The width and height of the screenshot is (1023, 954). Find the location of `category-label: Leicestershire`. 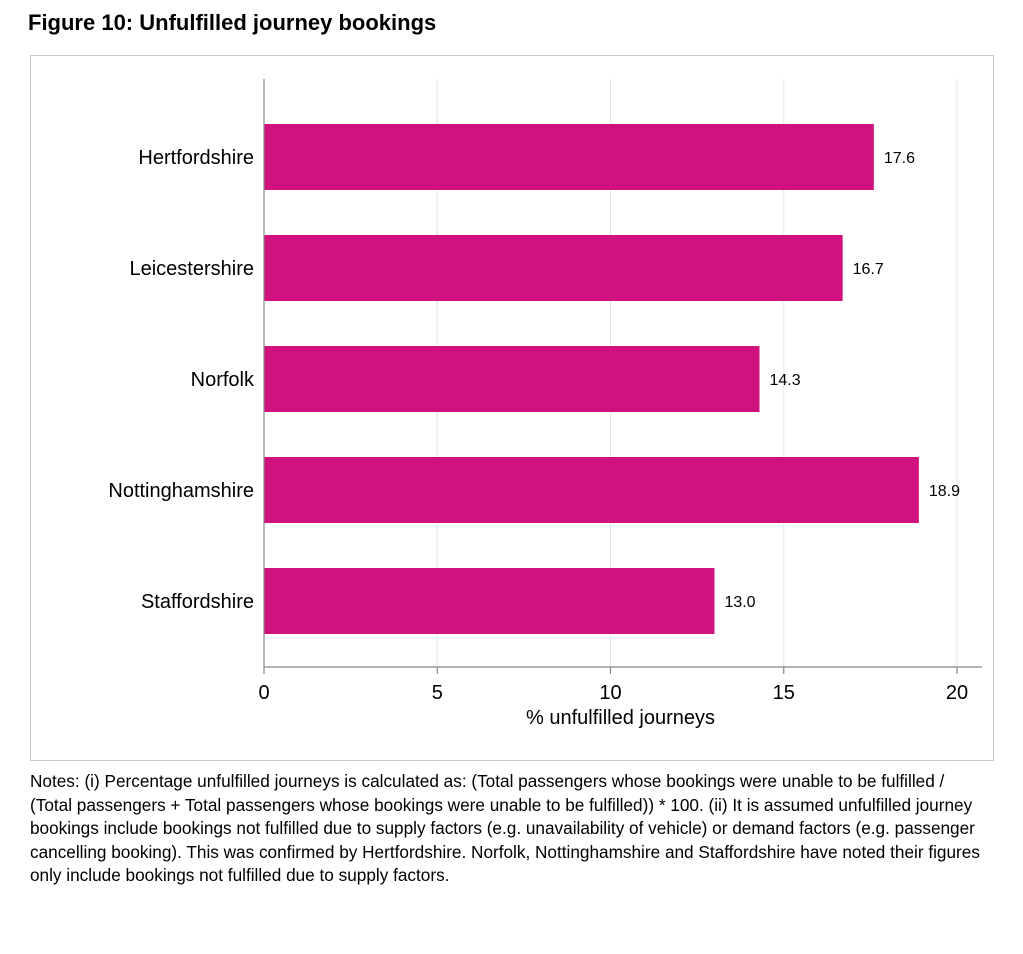

category-label: Leicestershire is located at coordinates (191, 269).